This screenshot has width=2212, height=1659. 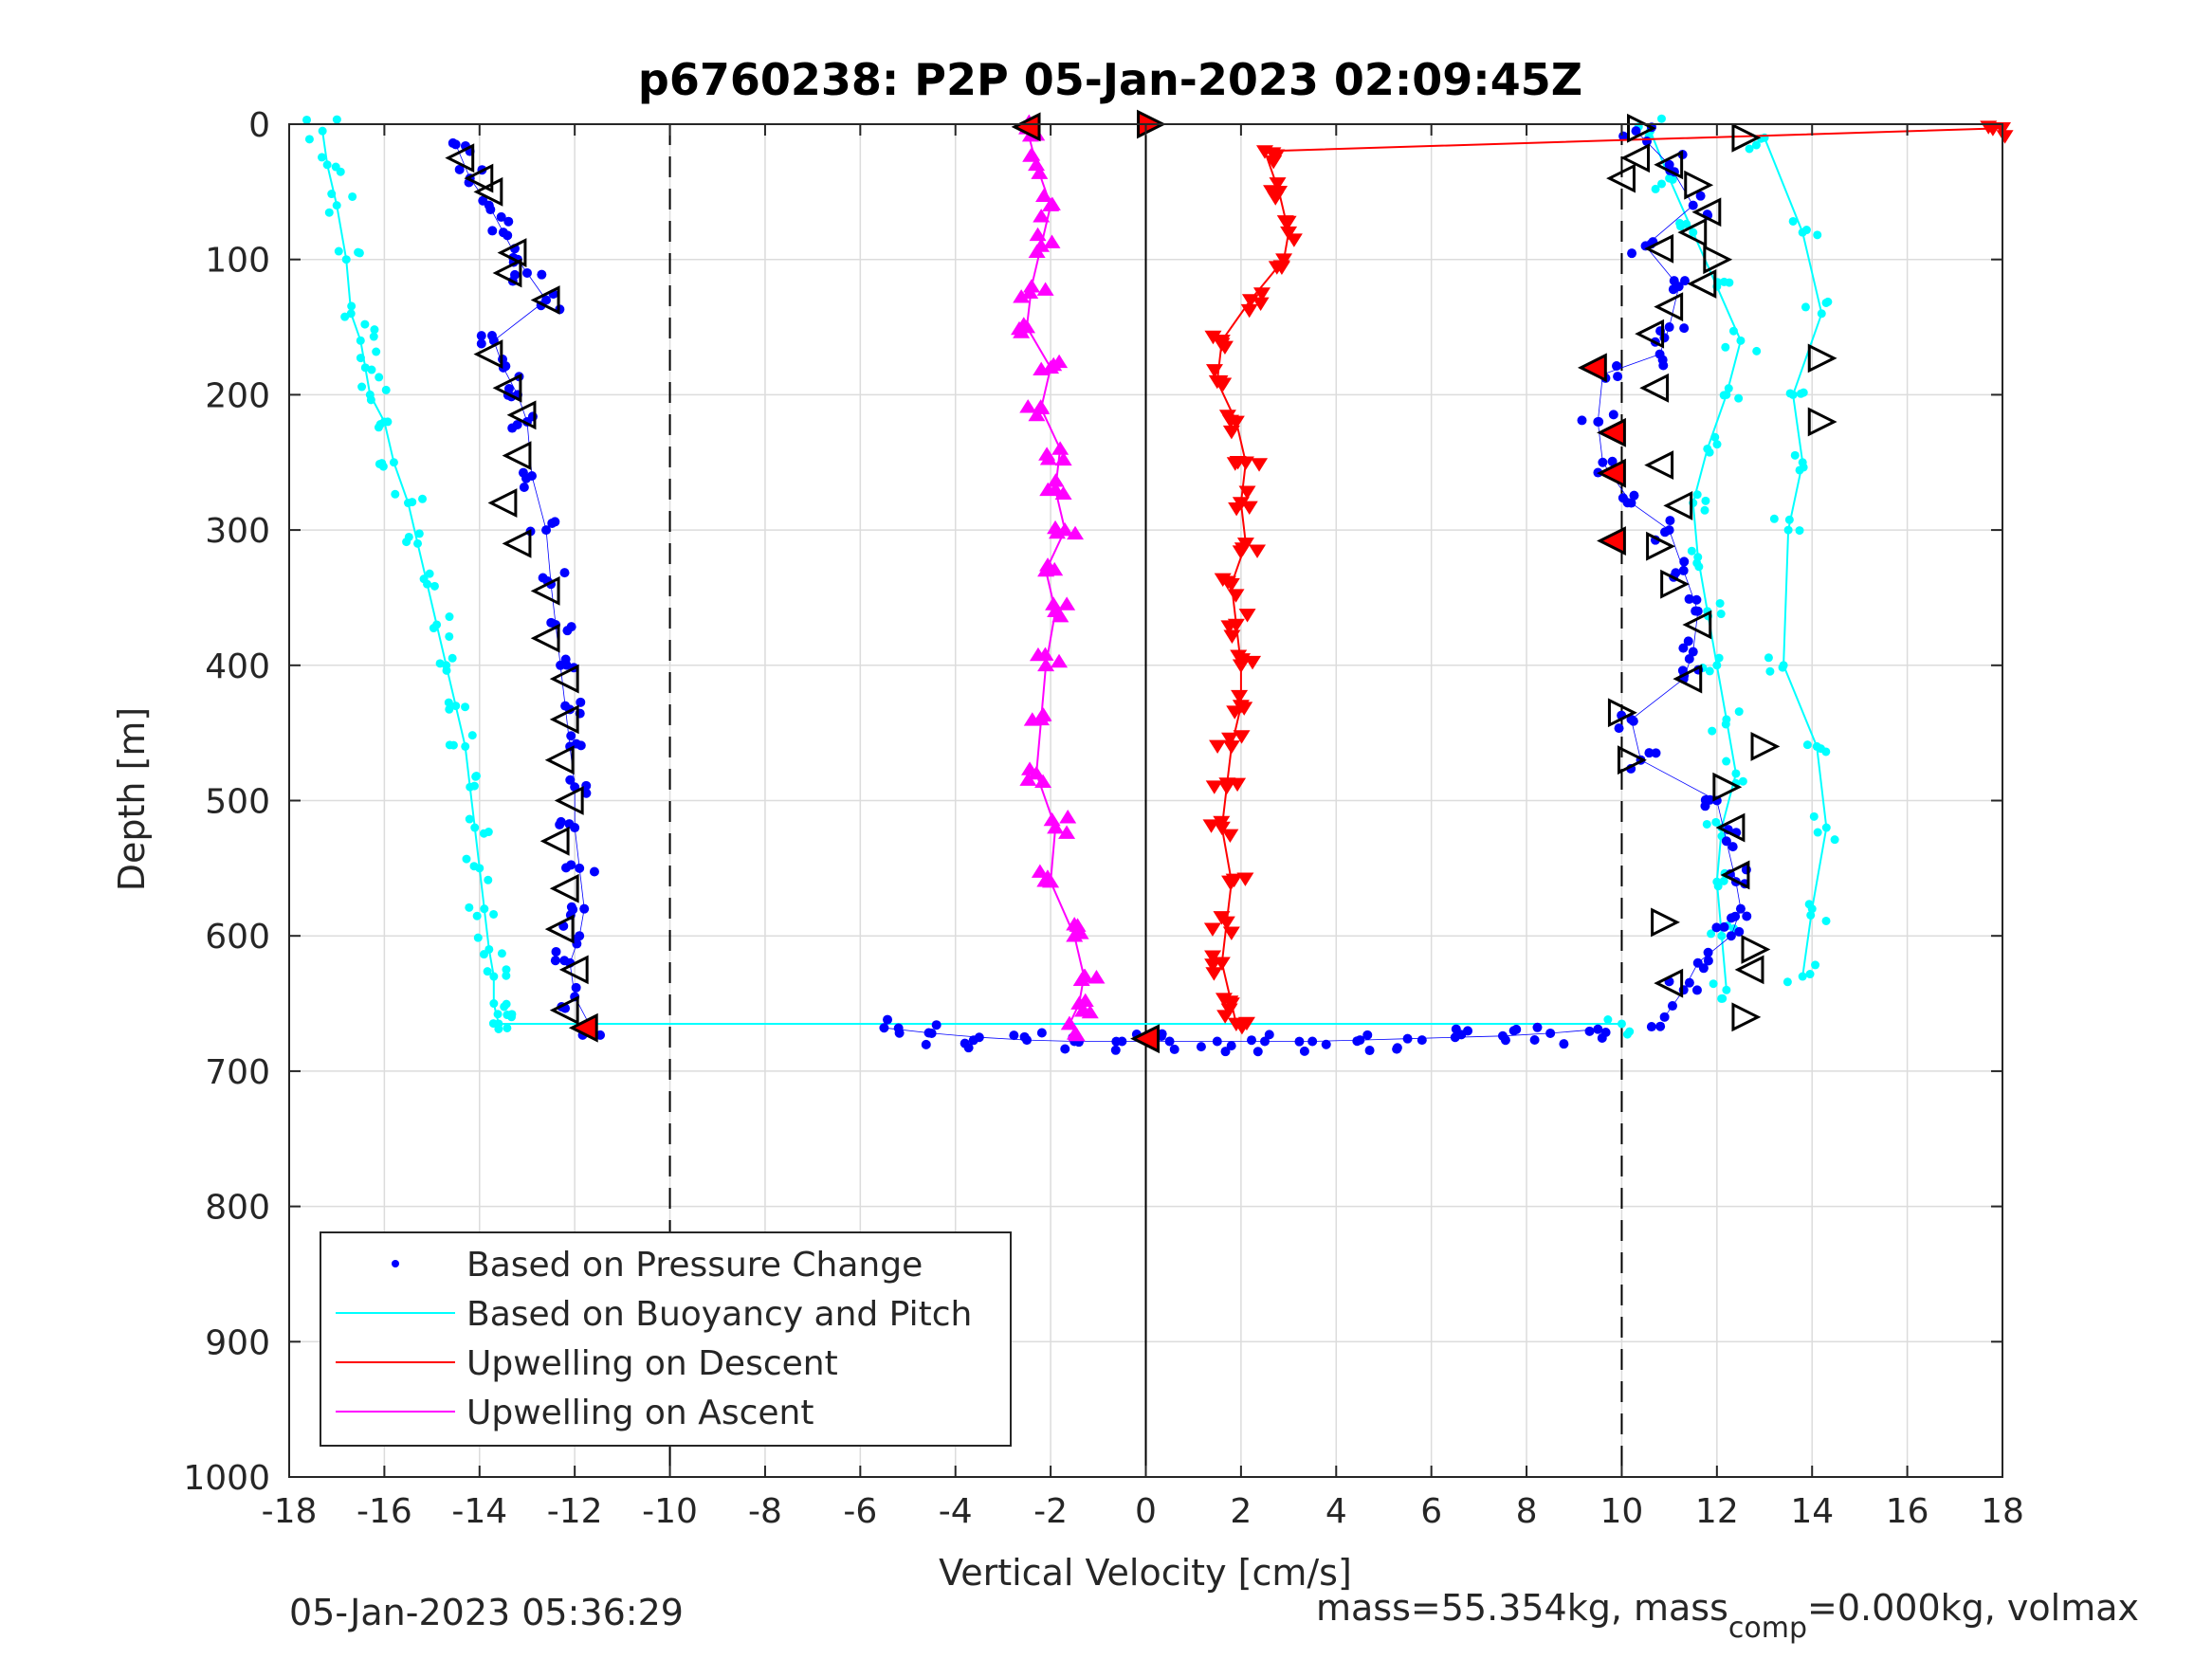 I want to click on x-tick-label: 4, so click(x=1336, y=1511).